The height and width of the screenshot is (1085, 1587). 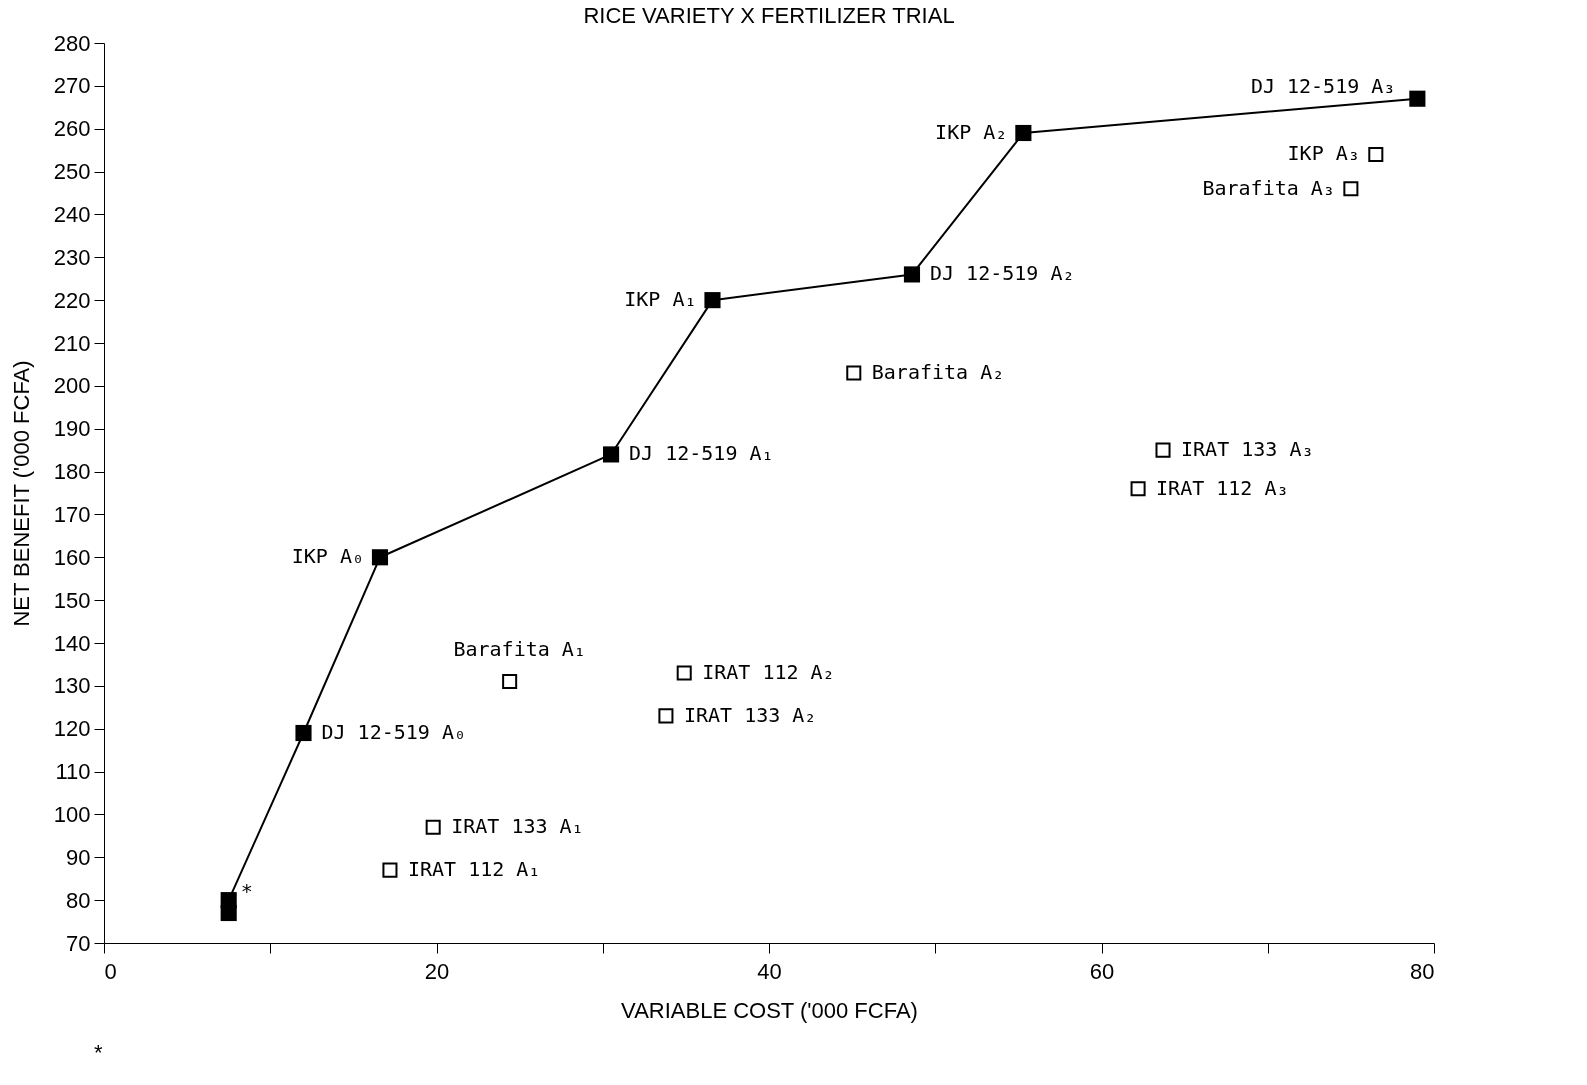 I want to click on annotation: IRAT 133 A₁, so click(x=517, y=826).